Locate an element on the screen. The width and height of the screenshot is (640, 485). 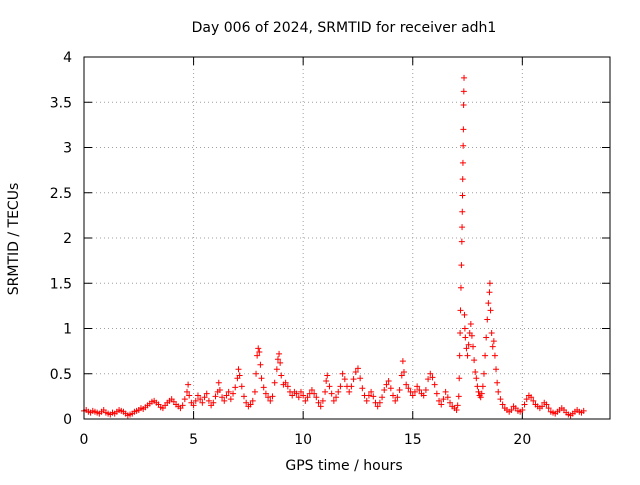
y-axis-title: SRMTID / TECUs is located at coordinates (14, 239).